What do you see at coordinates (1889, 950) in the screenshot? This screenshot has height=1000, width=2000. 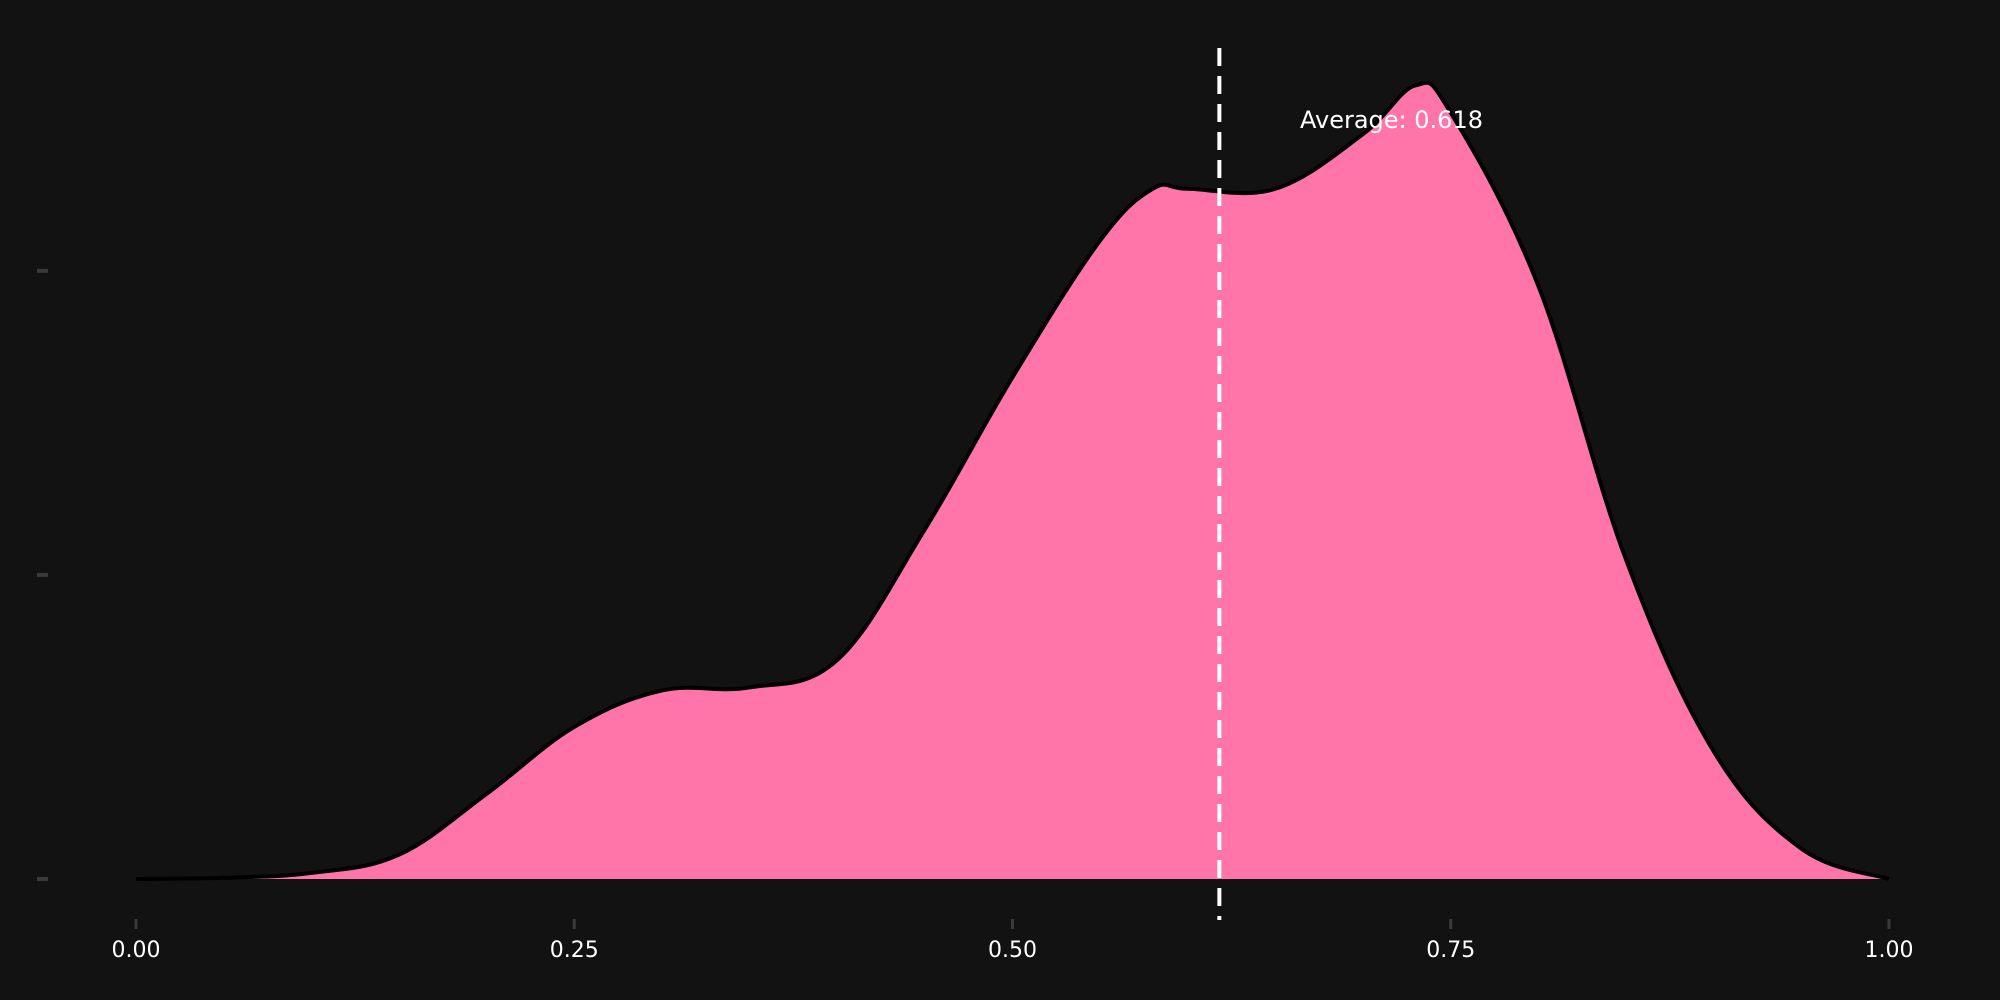 I see `x-tick-label: 1.00` at bounding box center [1889, 950].